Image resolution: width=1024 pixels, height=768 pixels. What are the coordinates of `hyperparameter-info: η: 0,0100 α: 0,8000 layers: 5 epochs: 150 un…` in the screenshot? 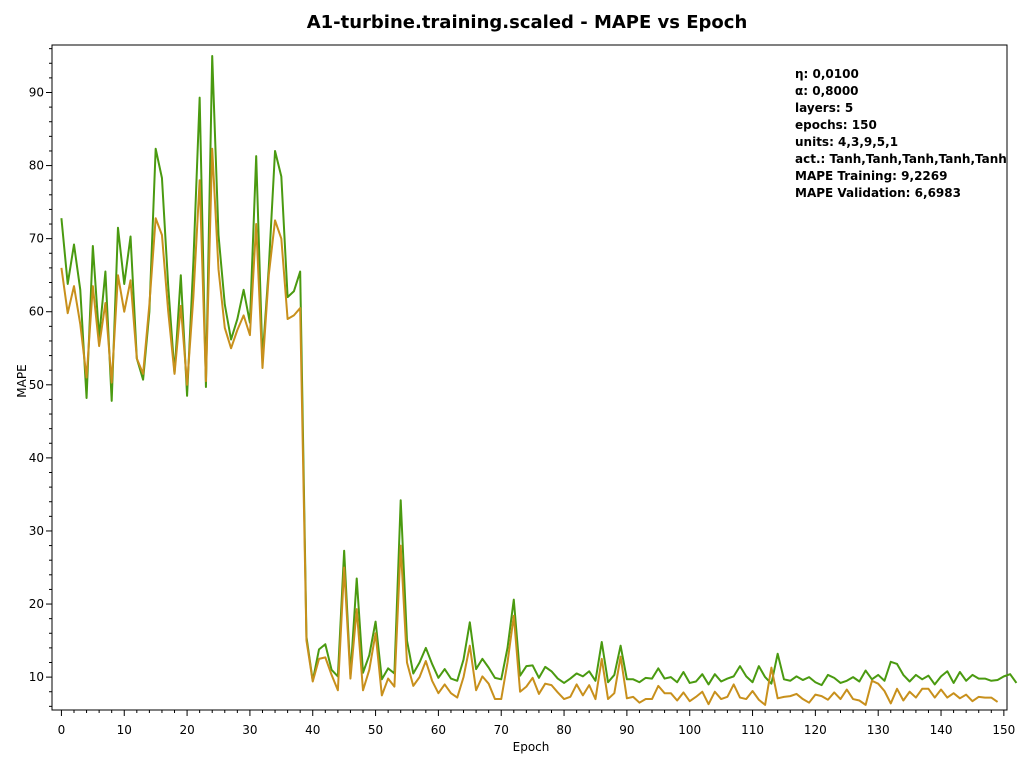 It's located at (901, 133).